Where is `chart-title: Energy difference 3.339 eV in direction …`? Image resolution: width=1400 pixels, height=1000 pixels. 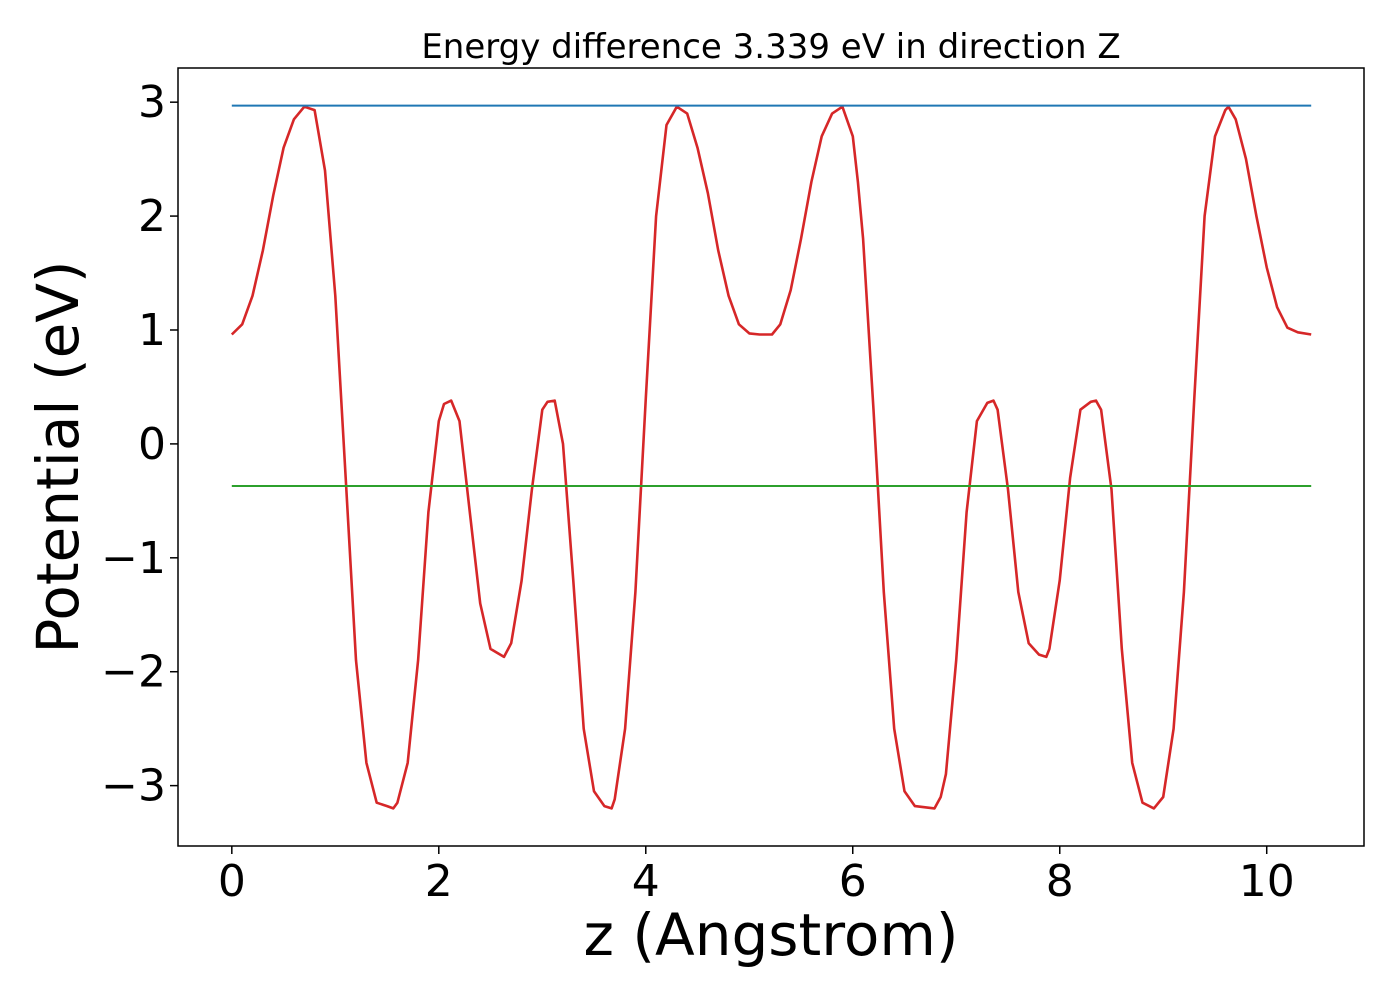 chart-title: Energy difference 3.339 eV in direction … is located at coordinates (770, 47).